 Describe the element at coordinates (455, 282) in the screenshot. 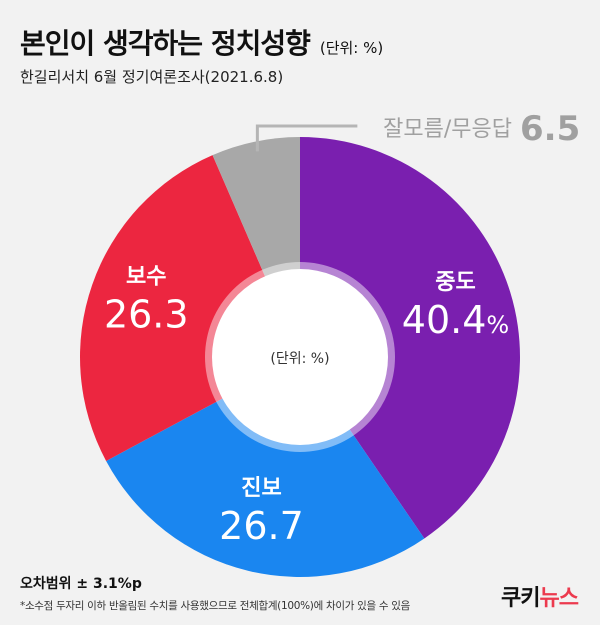

I see `slice-label-0: 중도` at that location.